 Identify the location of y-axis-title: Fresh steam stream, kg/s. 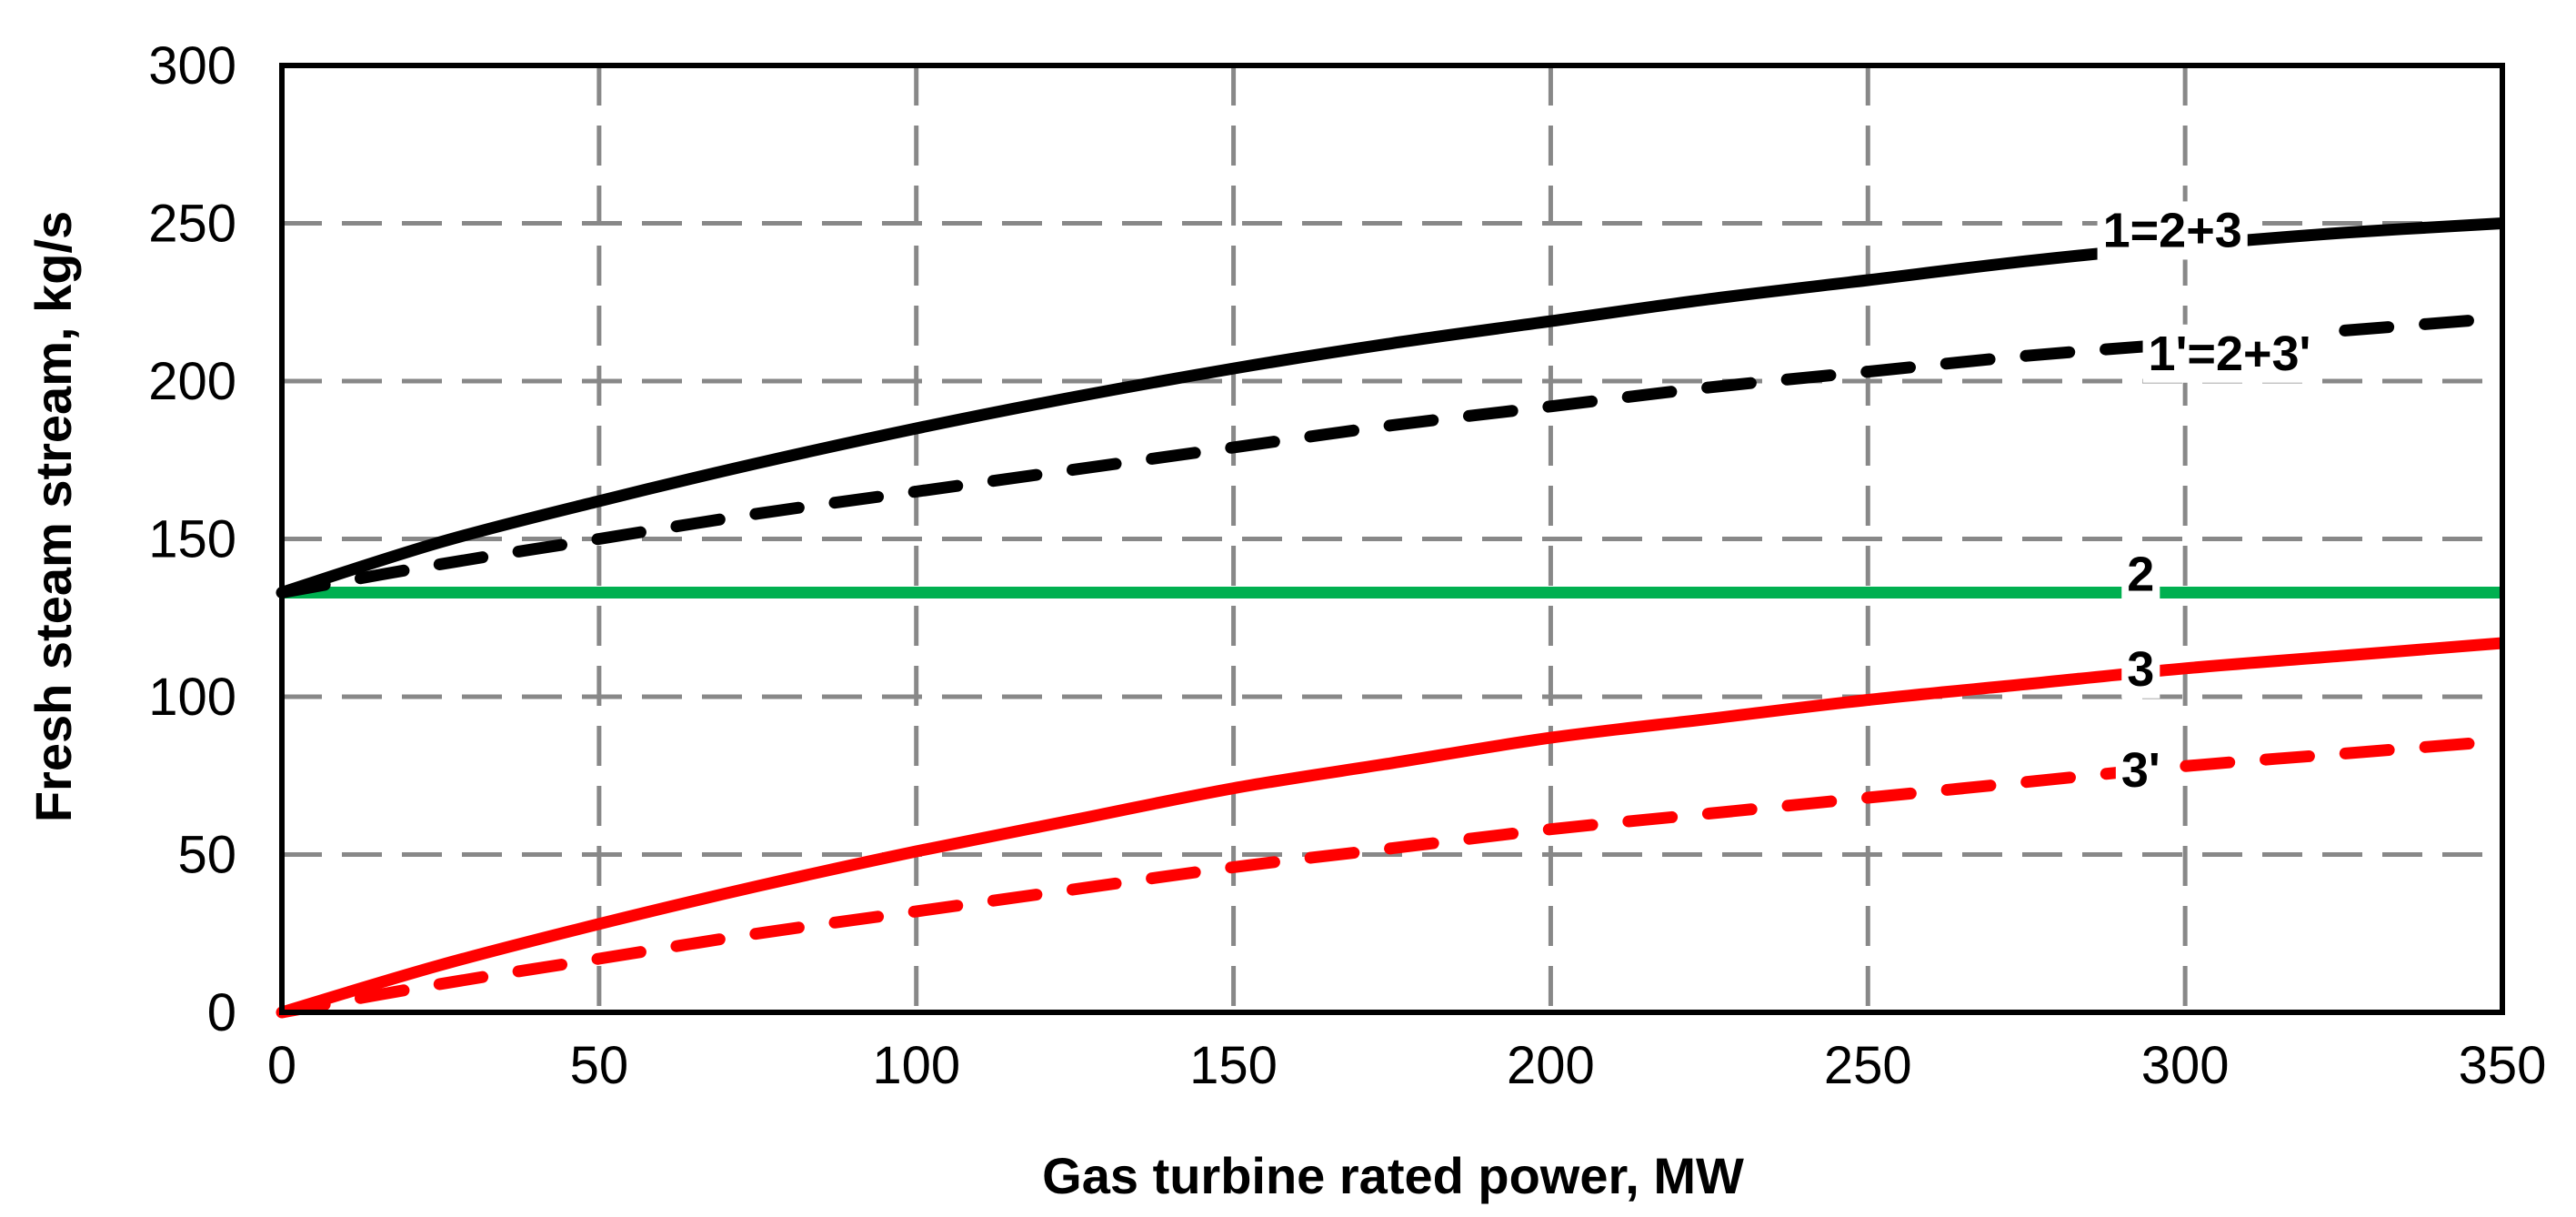
(53, 516).